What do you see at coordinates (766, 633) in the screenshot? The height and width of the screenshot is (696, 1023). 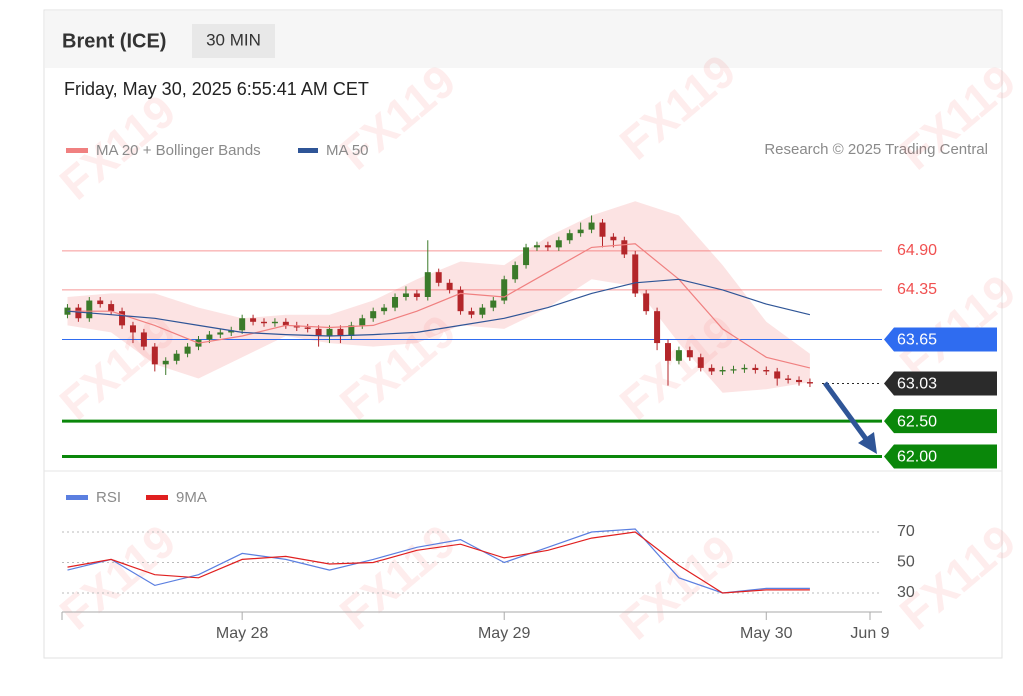 I see `x-tick-label: May 30` at bounding box center [766, 633].